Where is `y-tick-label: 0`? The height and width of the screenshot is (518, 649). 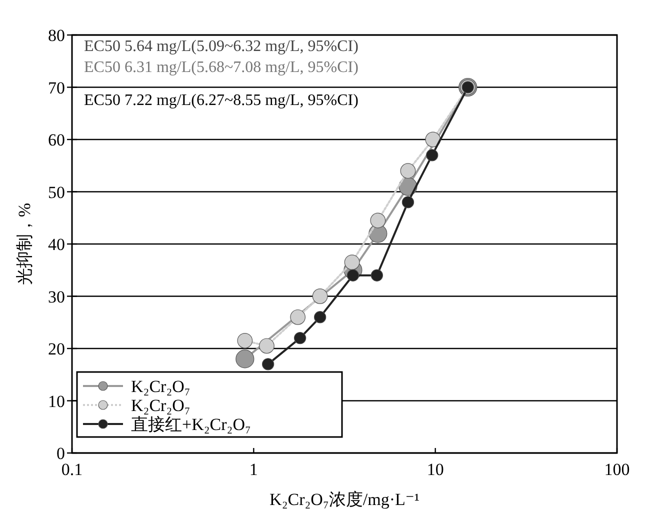
y-tick-label: 0 is located at coordinates (60, 453).